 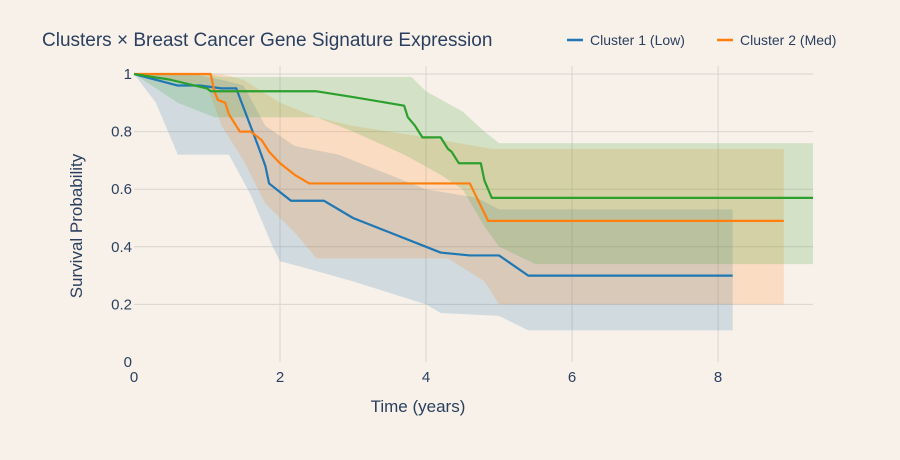 What do you see at coordinates (121, 189) in the screenshot?
I see `y-tick-label: 0.6` at bounding box center [121, 189].